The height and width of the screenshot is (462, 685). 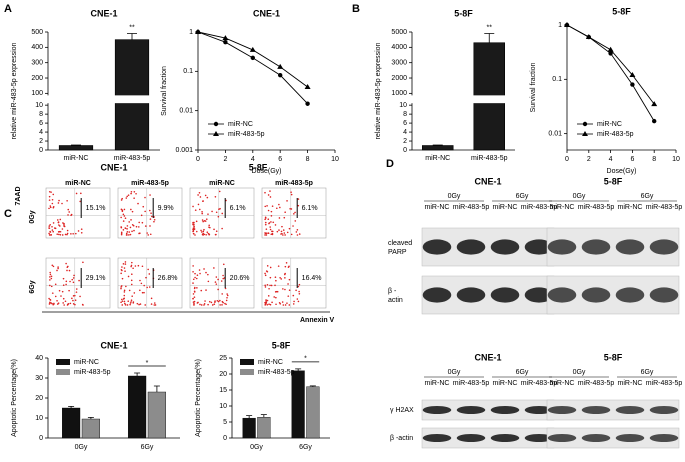 What do you see at coordinates (613, 357) in the screenshot?
I see `group-title: 5-8F` at bounding box center [613, 357].